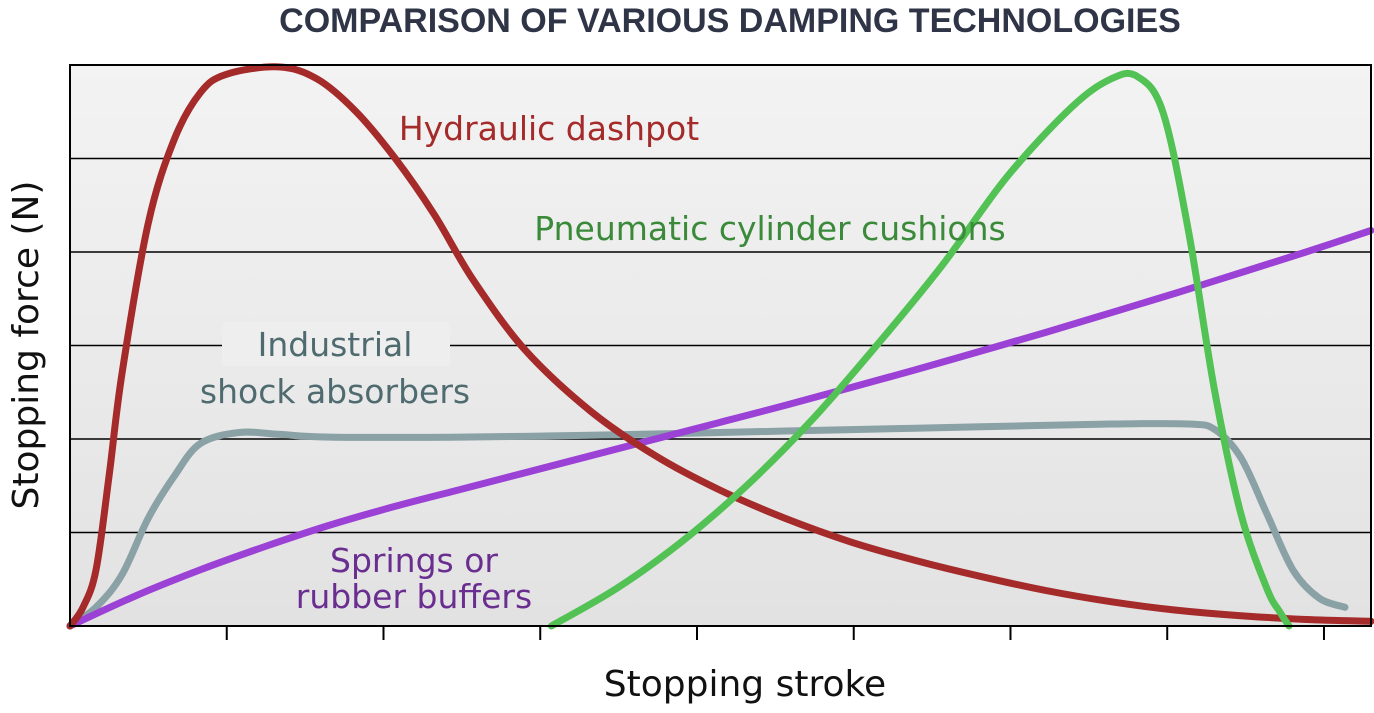 This screenshot has width=1374, height=713. Describe the element at coordinates (745, 684) in the screenshot. I see `x-axis-label: Stopping stroke` at that location.